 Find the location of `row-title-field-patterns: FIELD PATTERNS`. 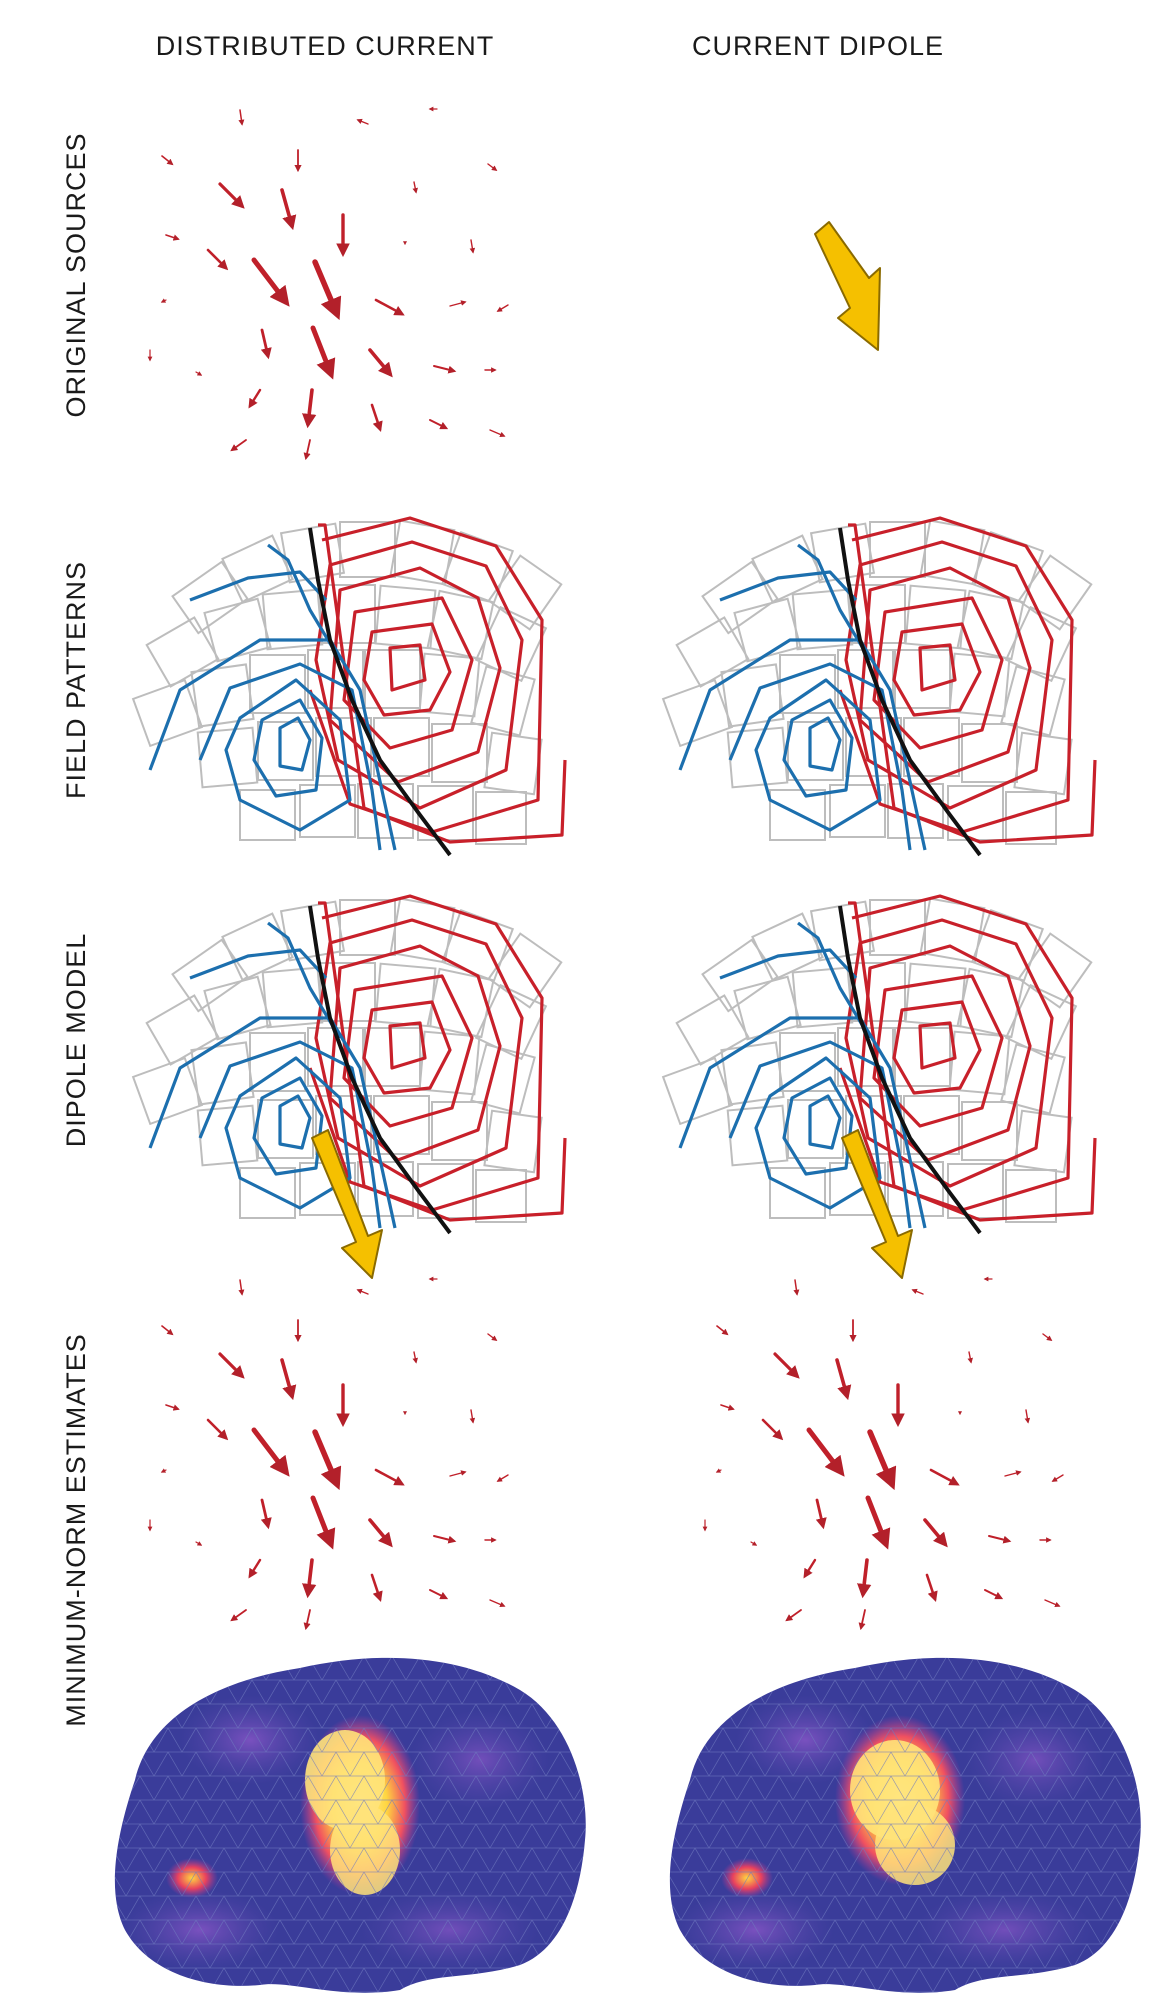

row-title-field-patterns: FIELD PATTERNS is located at coordinates (76, 680).